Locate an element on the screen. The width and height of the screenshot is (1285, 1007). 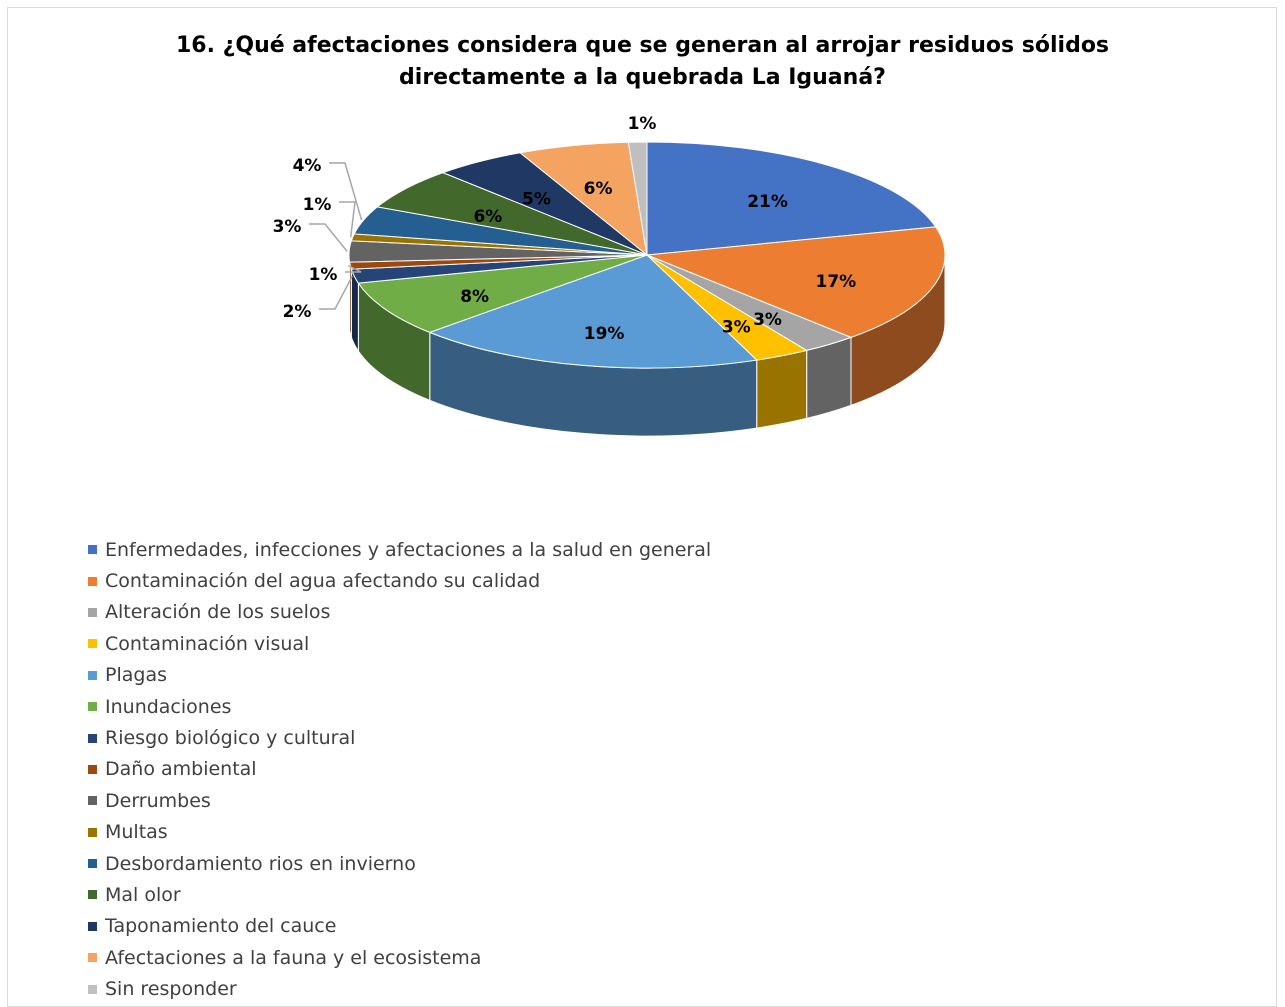
data-label-5: 19% is located at coordinates (604, 334).